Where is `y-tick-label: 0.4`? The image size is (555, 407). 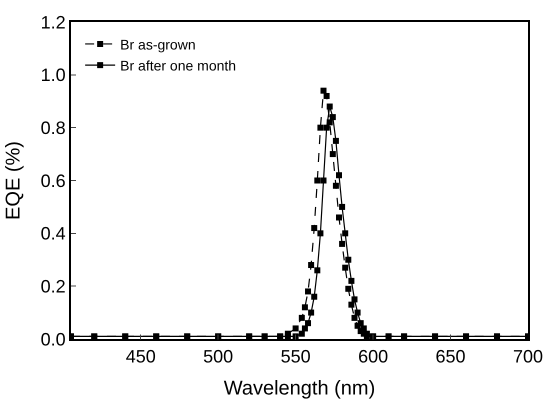
y-tick-label: 0.4 is located at coordinates (53, 234).